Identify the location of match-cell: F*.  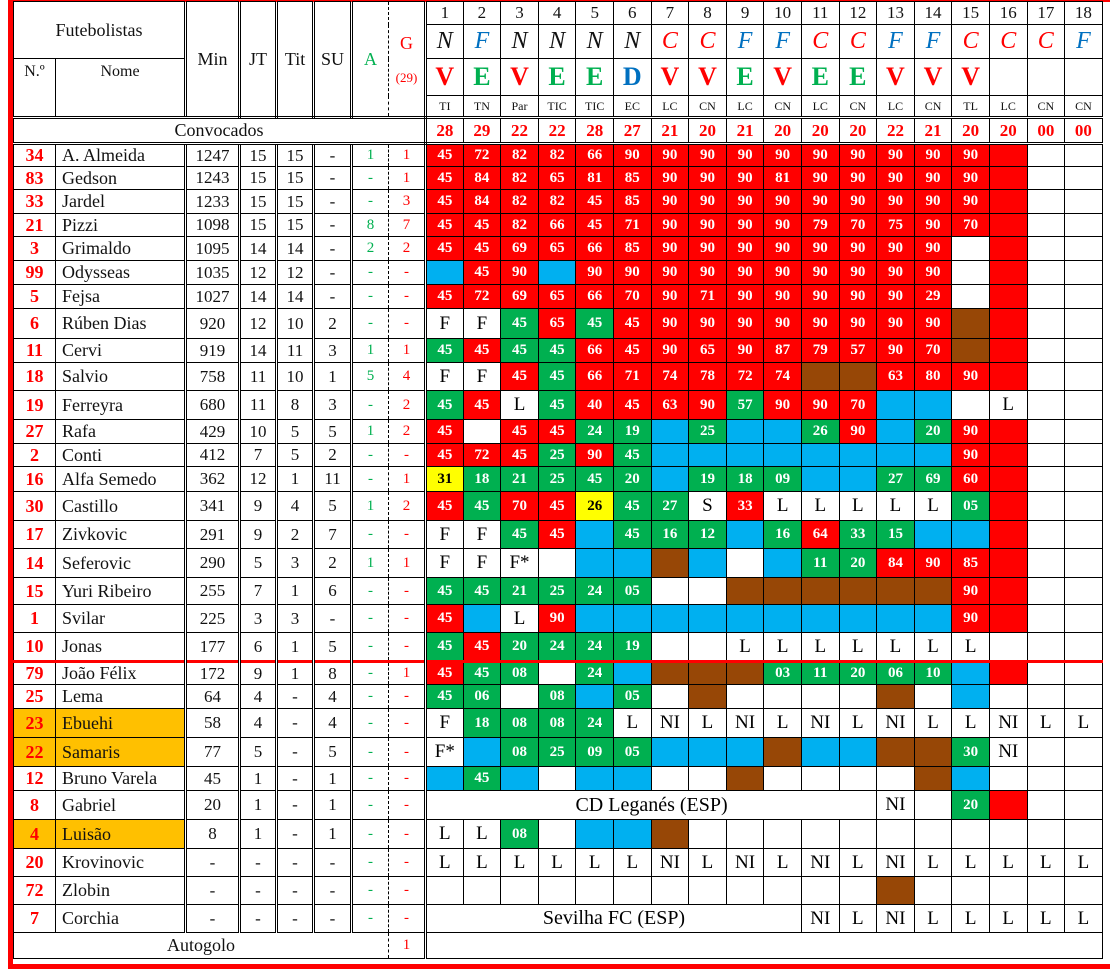
(519, 563).